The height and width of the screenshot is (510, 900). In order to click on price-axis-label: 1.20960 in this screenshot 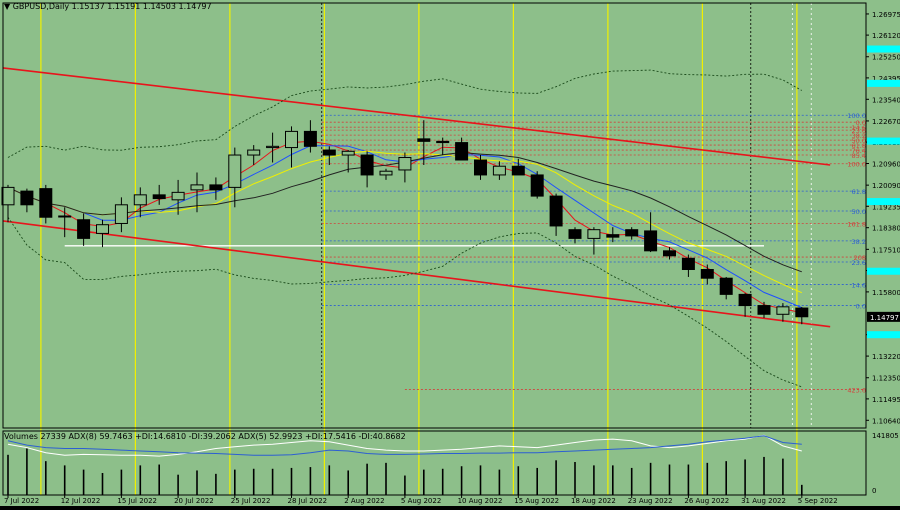, I will do `click(886, 164)`.